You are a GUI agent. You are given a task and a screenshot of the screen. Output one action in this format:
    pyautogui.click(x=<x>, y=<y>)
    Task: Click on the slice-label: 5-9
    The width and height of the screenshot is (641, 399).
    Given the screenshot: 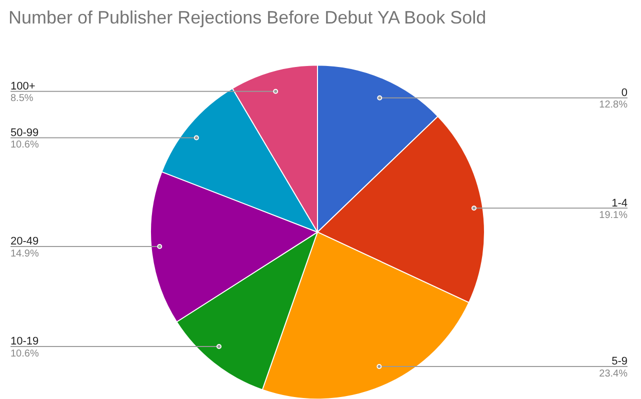 What is the action you would take?
    pyautogui.click(x=620, y=362)
    